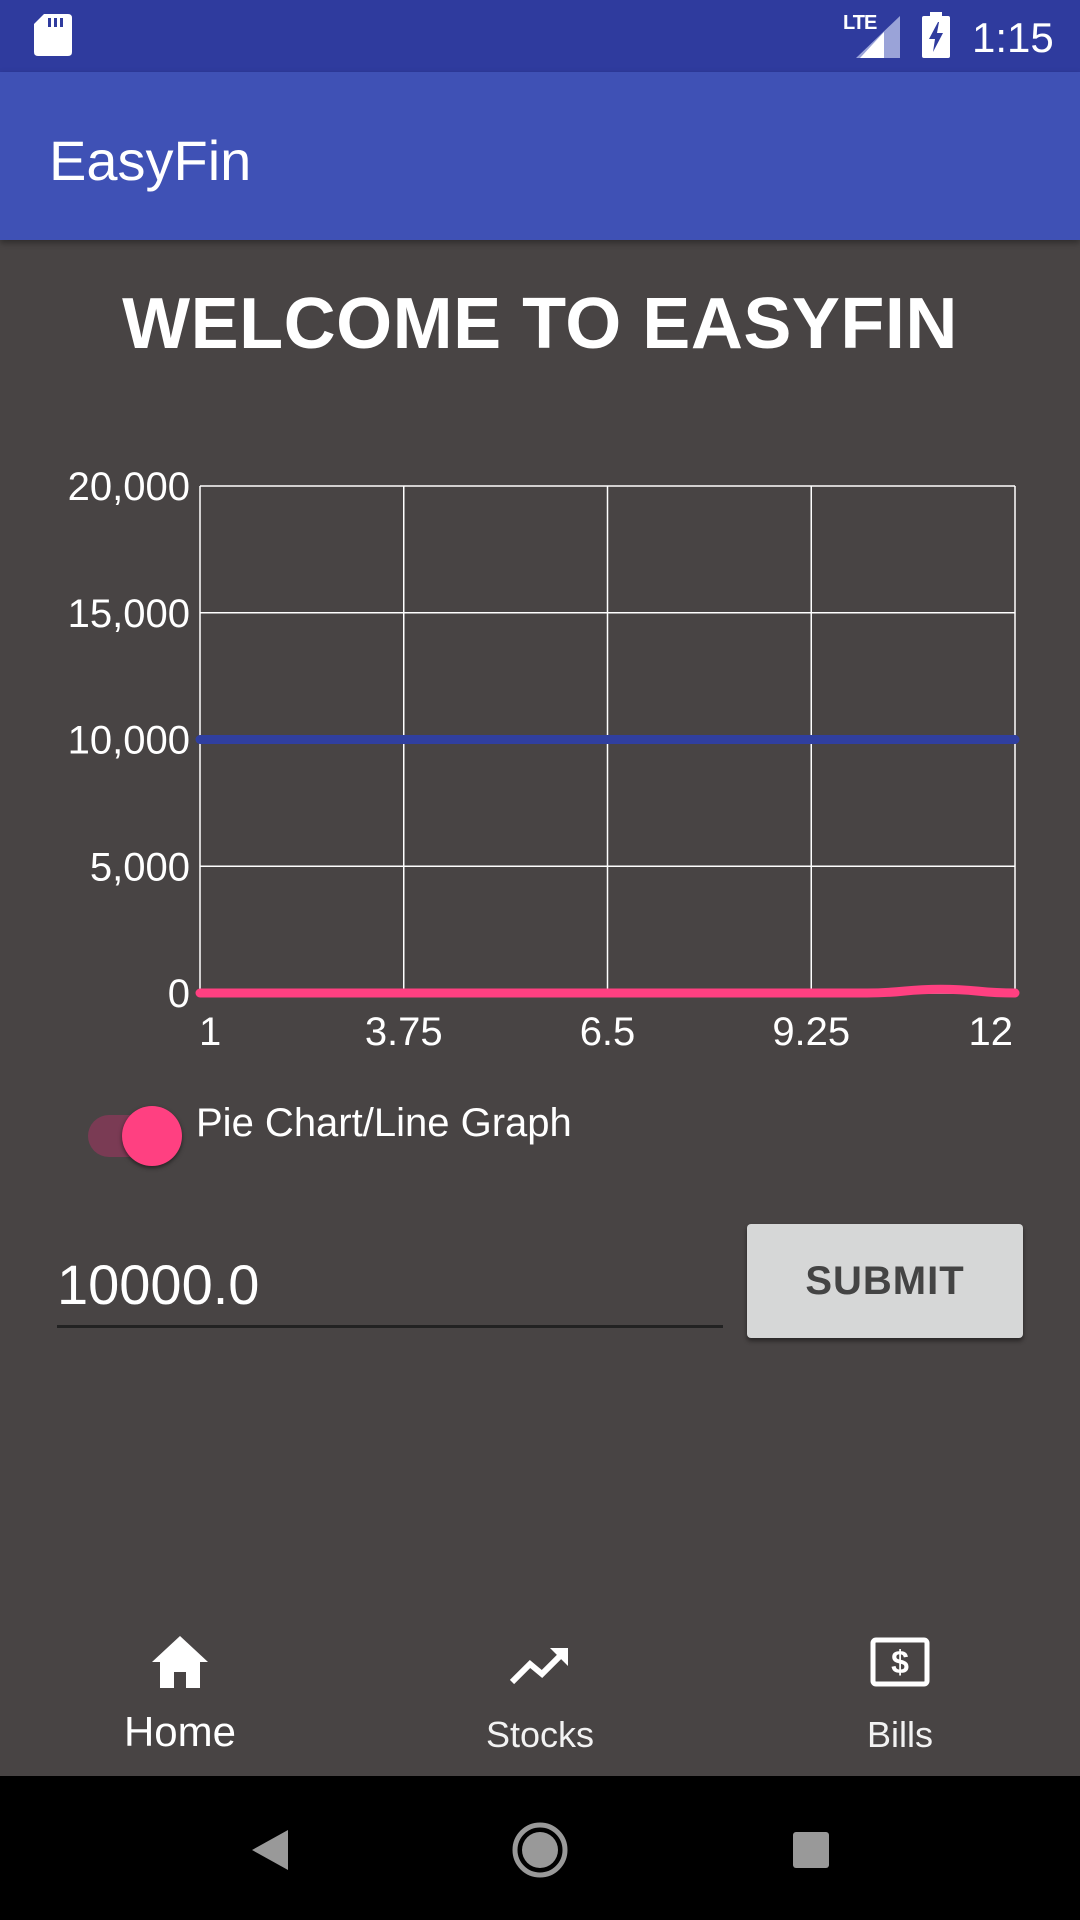  What do you see at coordinates (158, 1284) in the screenshot?
I see `amount-value: 10000.0` at bounding box center [158, 1284].